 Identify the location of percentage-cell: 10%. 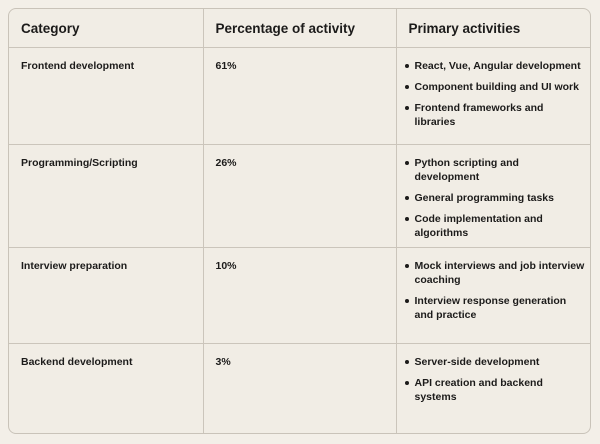
(300, 295).